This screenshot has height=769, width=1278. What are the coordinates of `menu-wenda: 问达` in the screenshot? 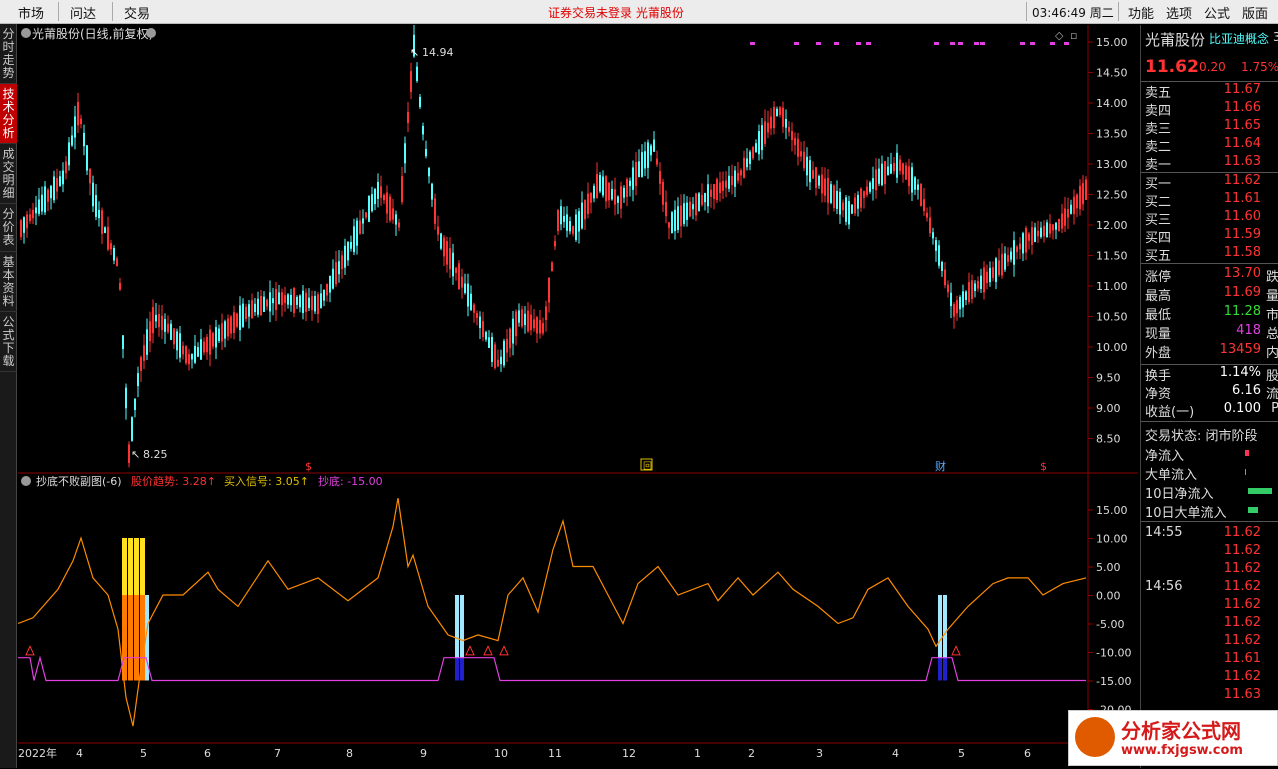 It's located at (83, 14).